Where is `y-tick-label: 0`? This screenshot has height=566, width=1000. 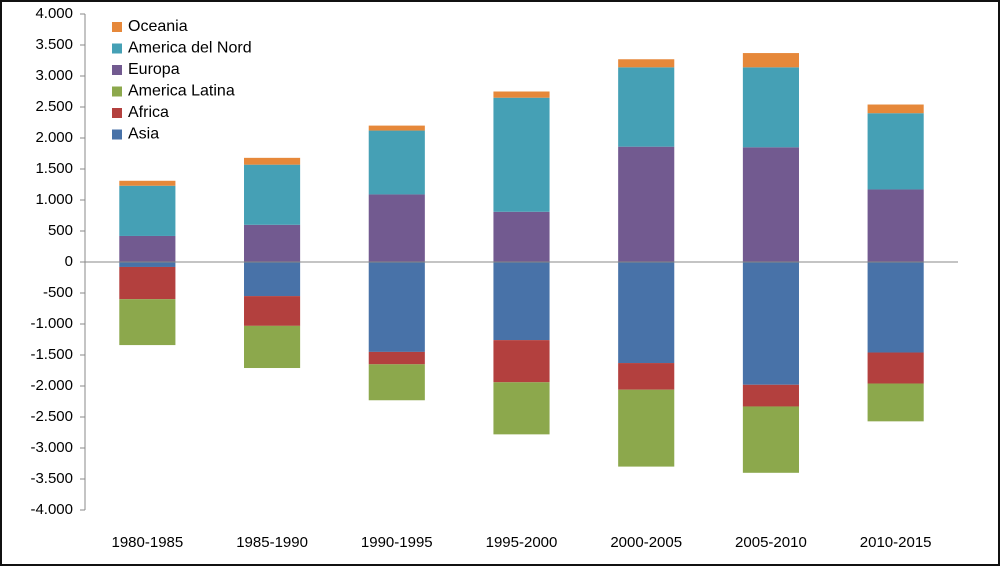 y-tick-label: 0 is located at coordinates (69, 261).